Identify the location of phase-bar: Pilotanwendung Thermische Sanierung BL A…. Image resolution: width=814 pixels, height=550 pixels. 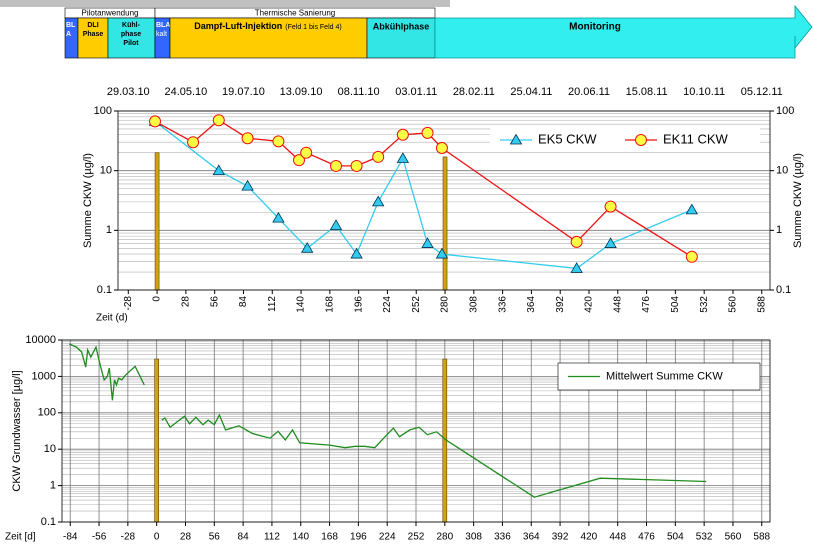
(438, 31).